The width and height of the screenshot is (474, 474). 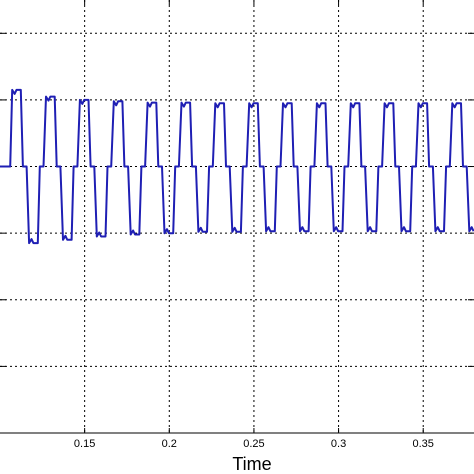 I want to click on x-axis-title: Time, so click(x=251, y=464).